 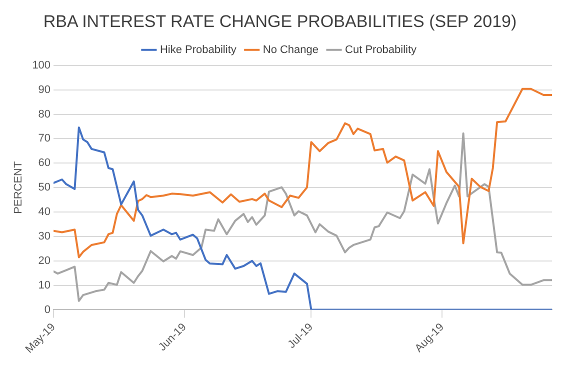 What do you see at coordinates (44, 163) in the screenshot?
I see `y-tick-label: 60` at bounding box center [44, 163].